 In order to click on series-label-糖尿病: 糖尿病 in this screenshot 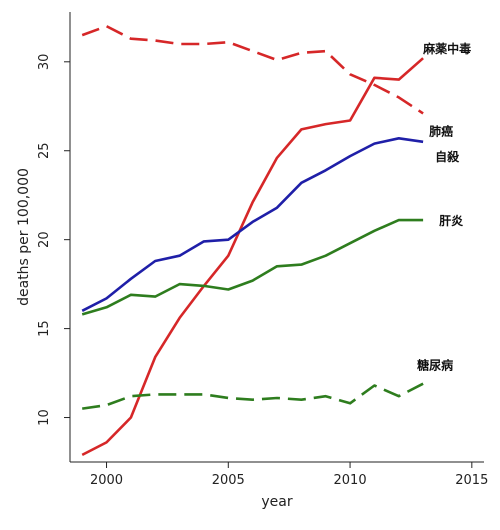, I will do `click(435, 365)`.